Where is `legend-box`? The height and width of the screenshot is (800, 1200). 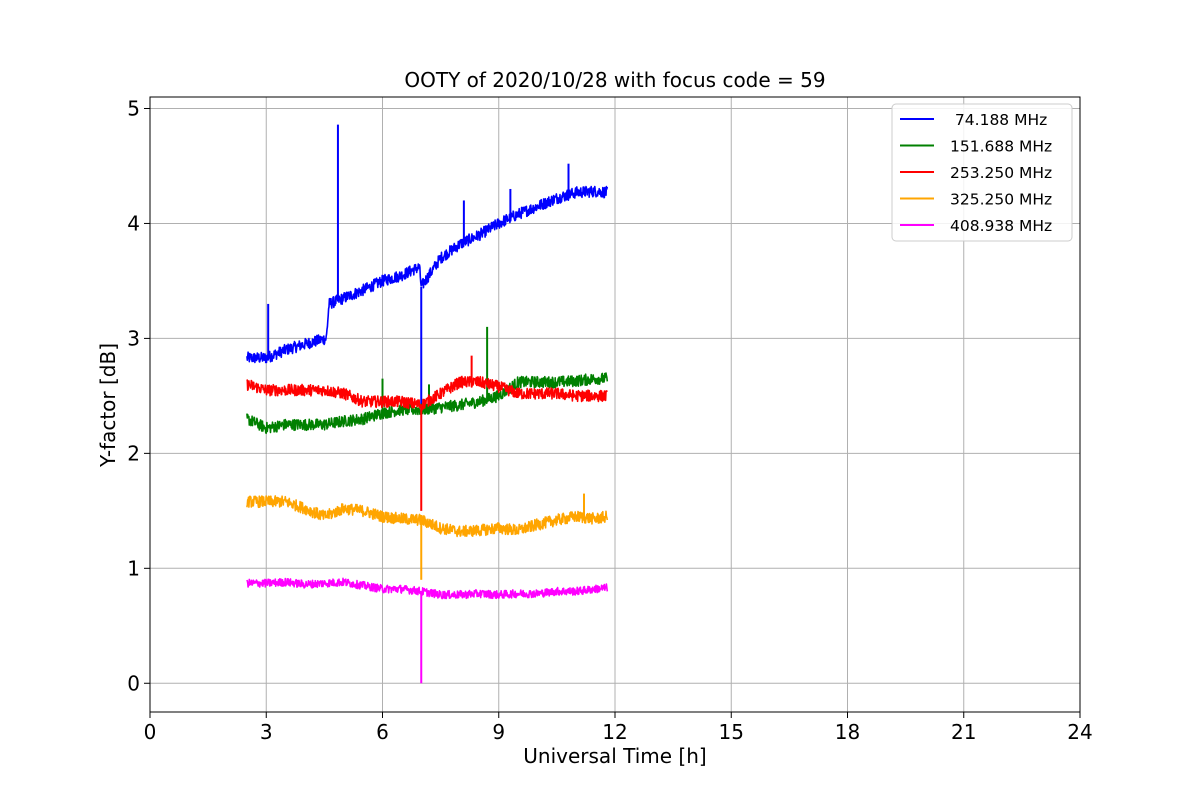
legend-box is located at coordinates (982, 172).